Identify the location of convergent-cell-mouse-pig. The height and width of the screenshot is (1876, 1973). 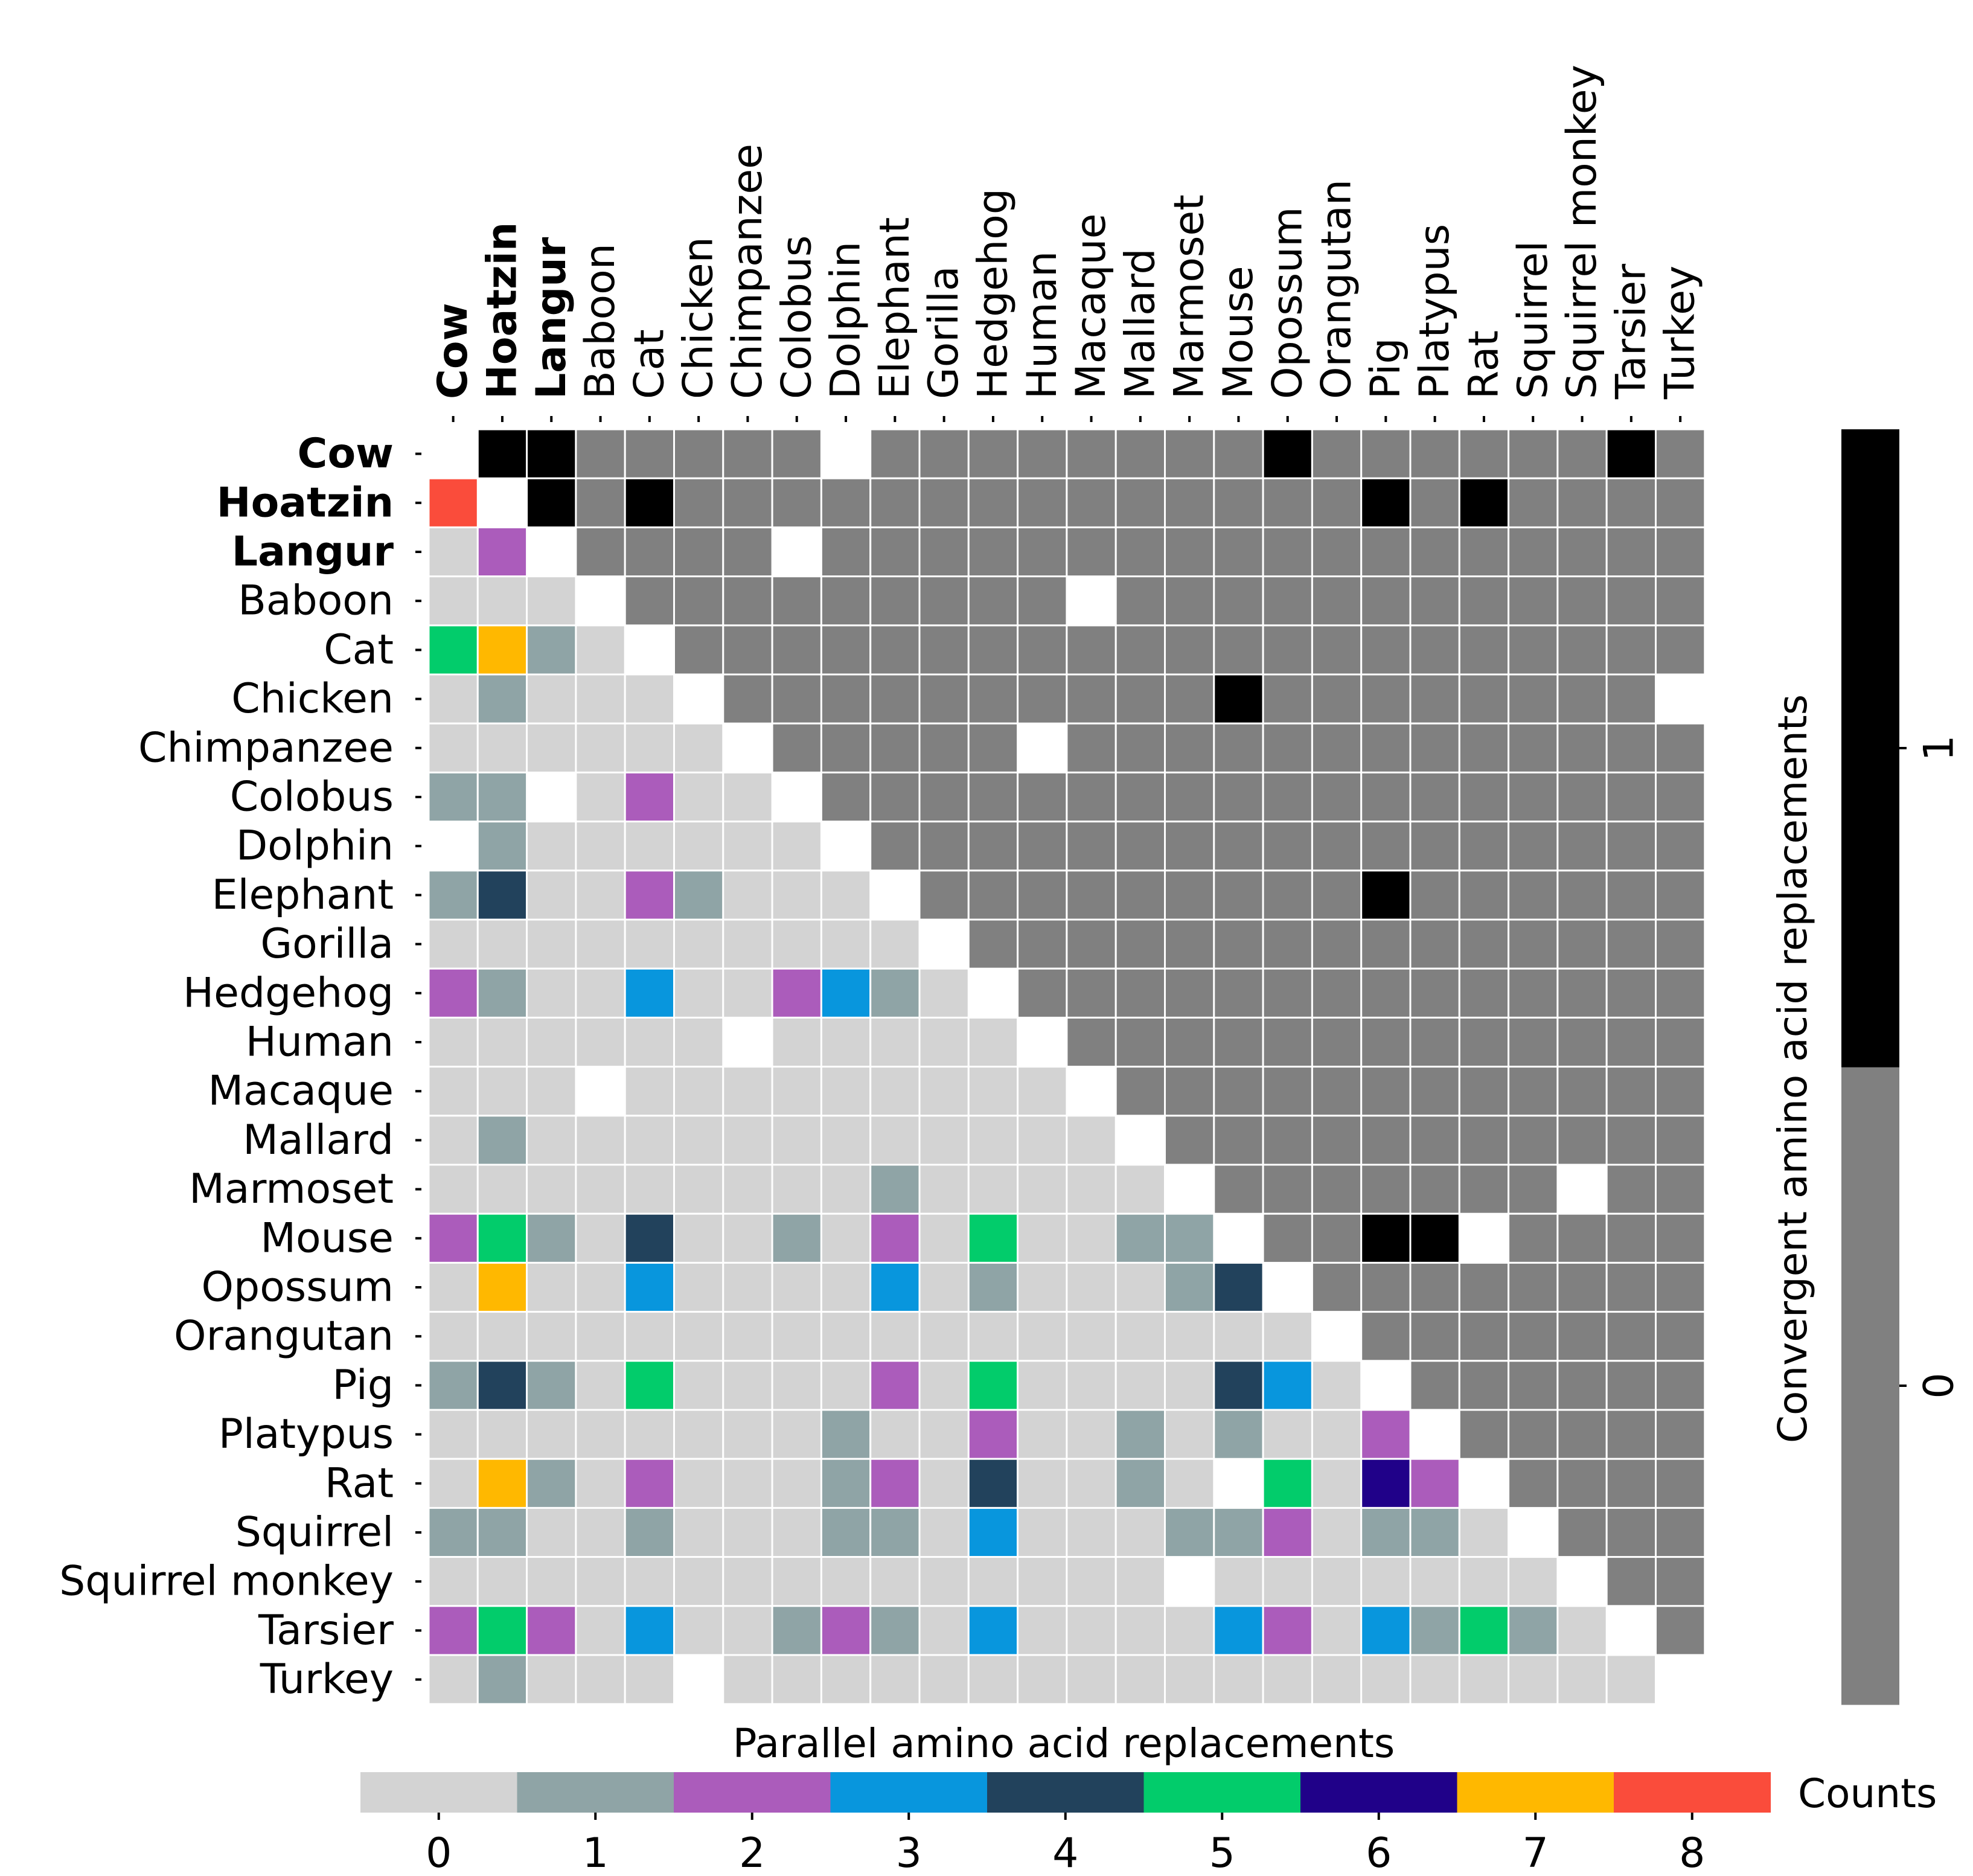
(1386, 1238).